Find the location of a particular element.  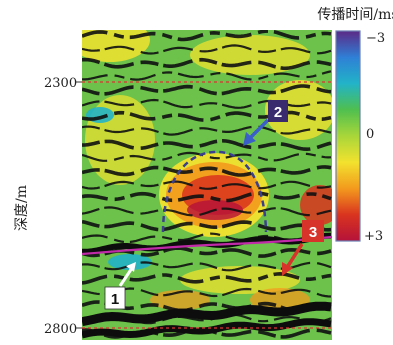

annotation-2-box is located at coordinates (278, 111).